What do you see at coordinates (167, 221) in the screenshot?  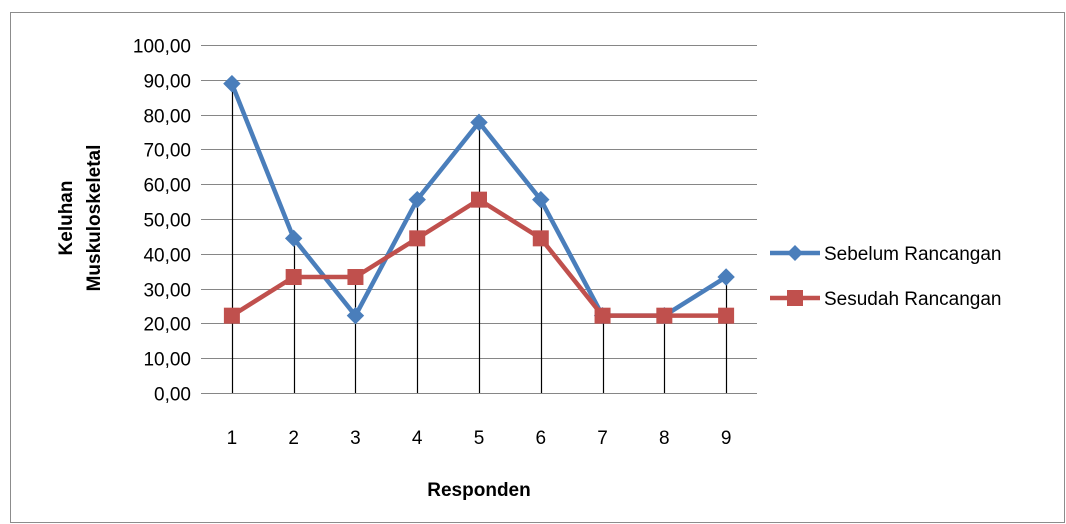 I see `y-tick-label: 50,00` at bounding box center [167, 221].